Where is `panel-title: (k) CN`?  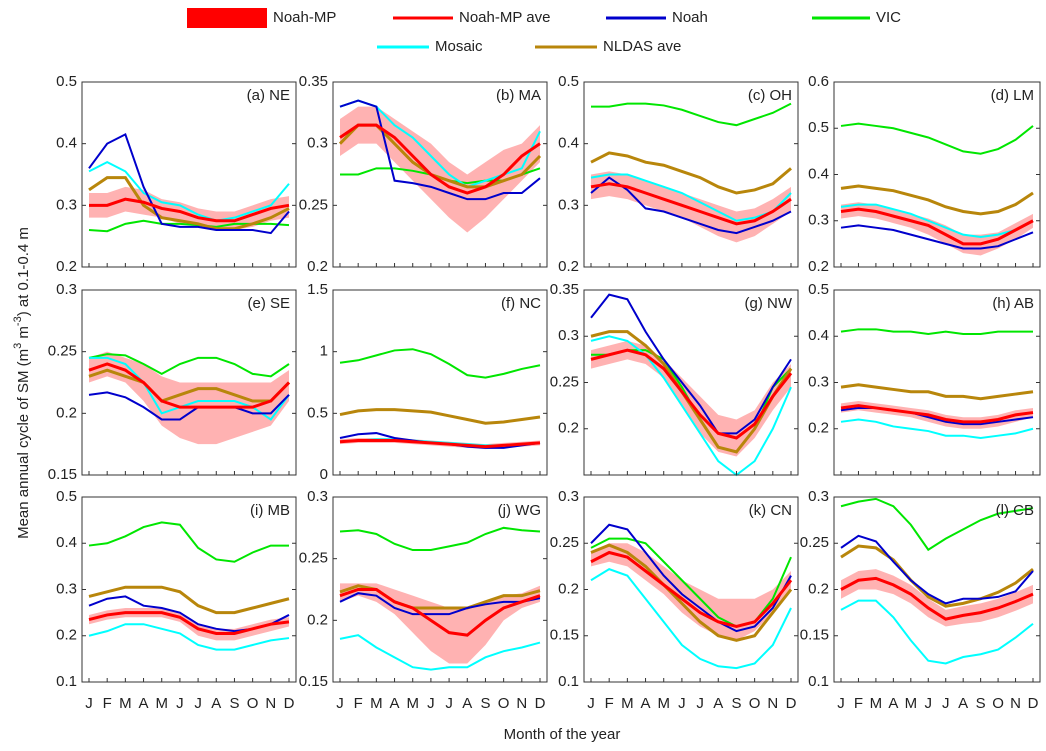
panel-title: (k) CN is located at coordinates (770, 510).